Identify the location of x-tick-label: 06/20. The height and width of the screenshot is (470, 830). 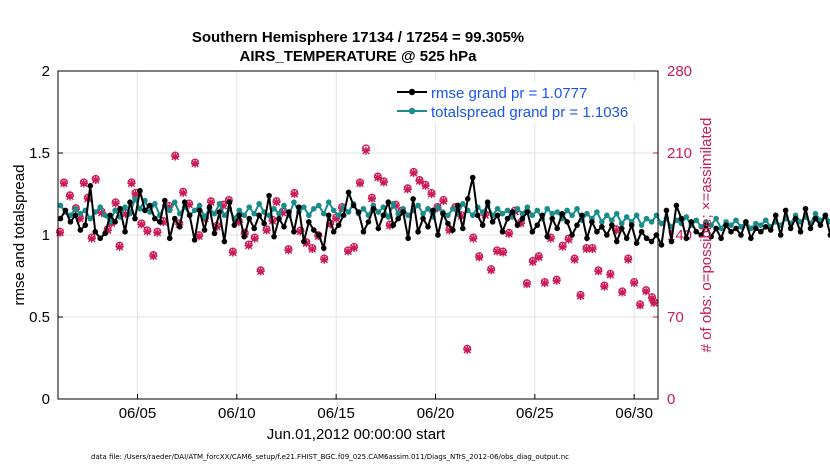
(436, 413).